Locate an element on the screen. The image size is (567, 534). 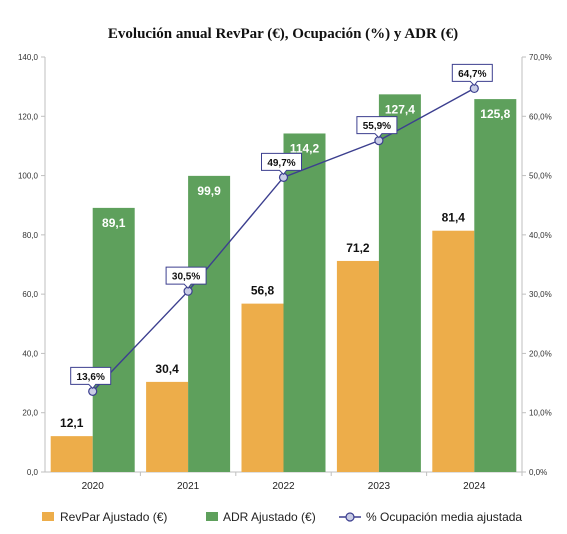
legend-label-revpar: RevPar Ajustado (€) is located at coordinates (113, 517).